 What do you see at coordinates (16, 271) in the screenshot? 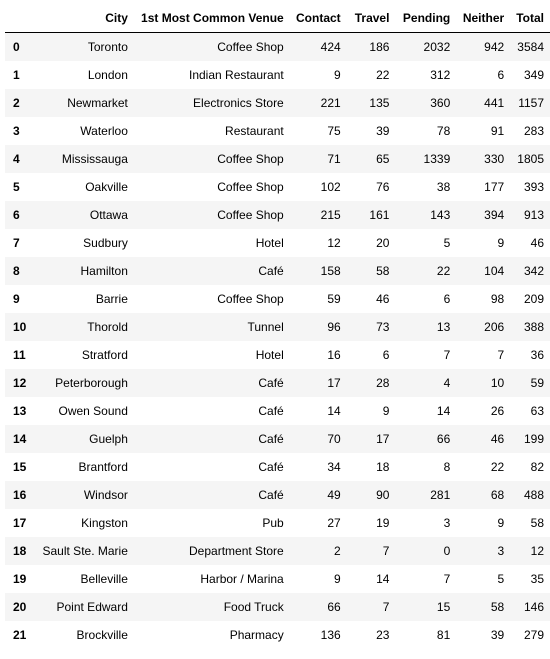
I see `row-index: 8` at bounding box center [16, 271].